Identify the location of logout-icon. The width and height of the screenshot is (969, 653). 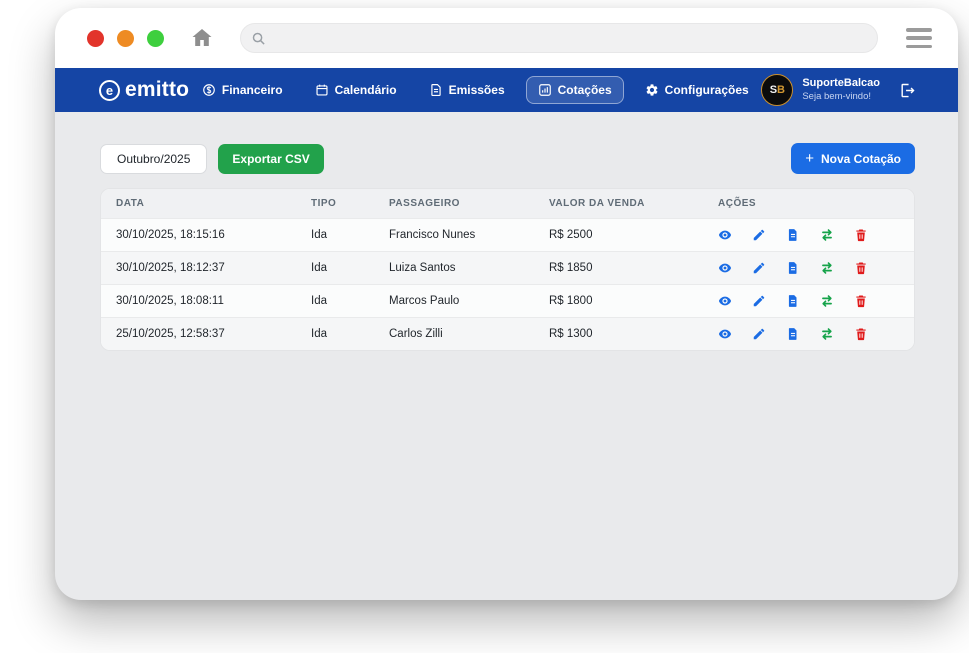
(907, 90).